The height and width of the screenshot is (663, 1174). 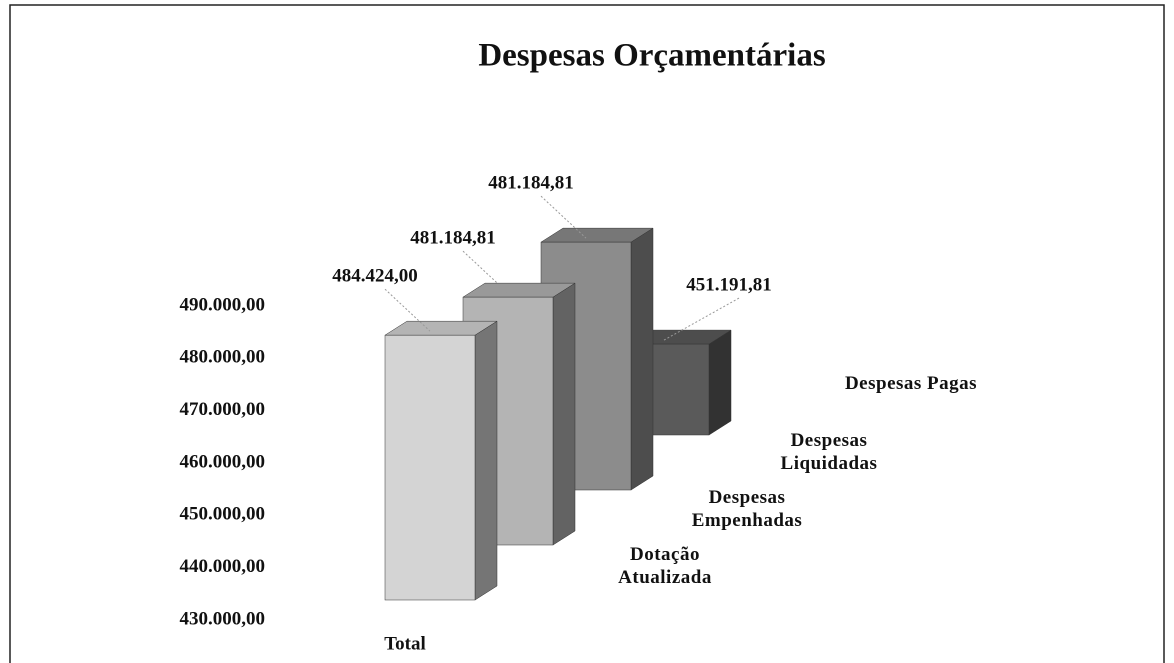 I want to click on series-label: Despesas Empenhadas, so click(x=747, y=509).